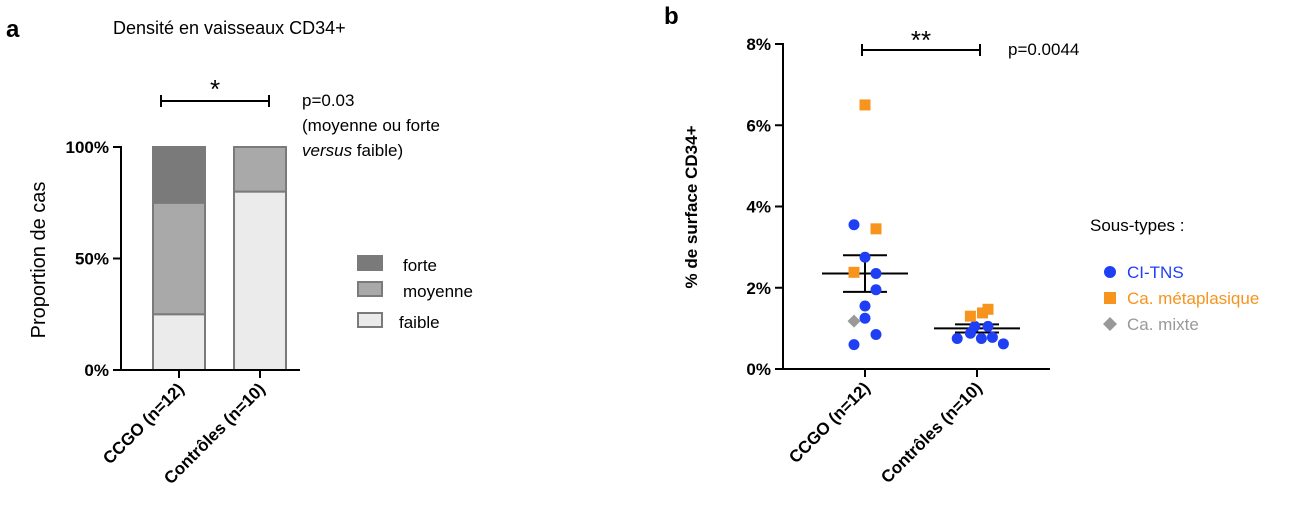 This screenshot has height=516, width=1299. What do you see at coordinates (438, 291) in the screenshot?
I see `legend-label-moyenne: moyenne` at bounding box center [438, 291].